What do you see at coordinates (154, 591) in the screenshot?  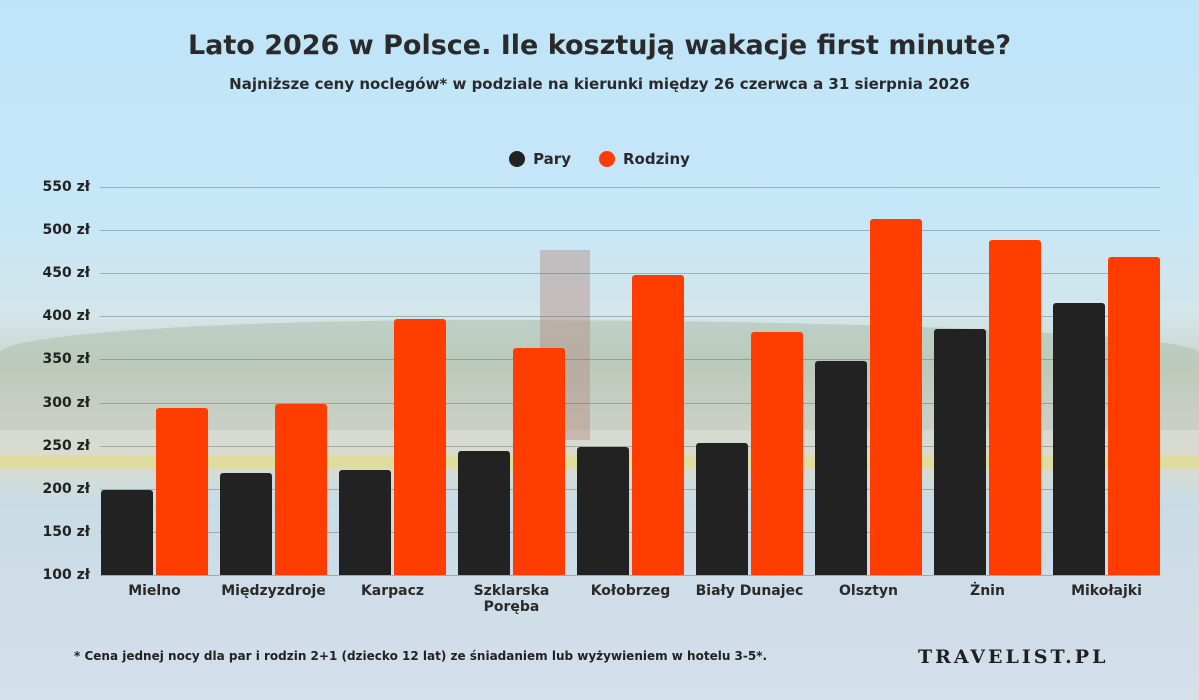 I see `x-tick-label: Mielno` at bounding box center [154, 591].